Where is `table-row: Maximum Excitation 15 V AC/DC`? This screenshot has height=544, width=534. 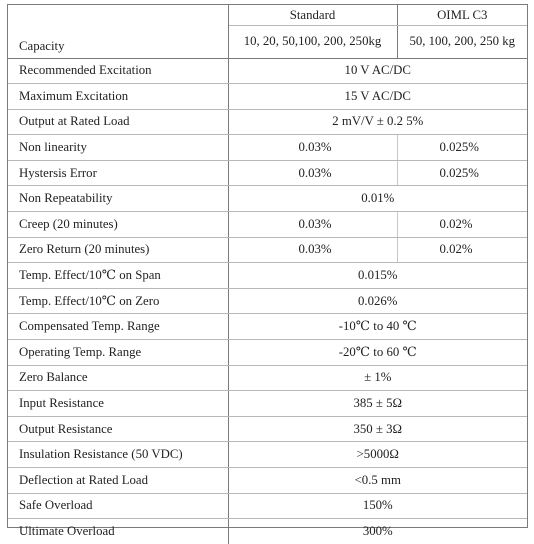
table-row: Maximum Excitation 15 V AC/DC is located at coordinates (267, 96).